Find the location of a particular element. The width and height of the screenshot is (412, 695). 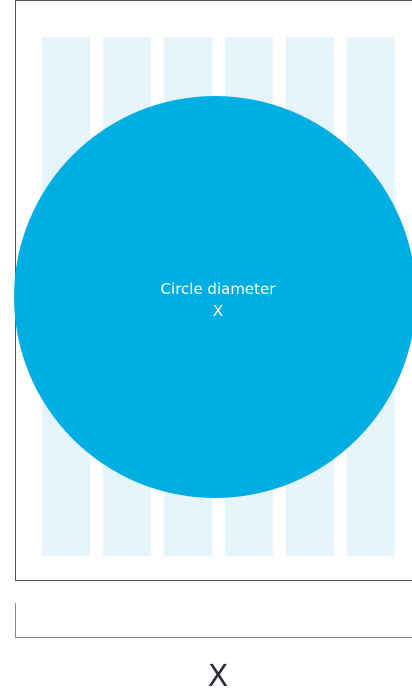

dimension-label: X is located at coordinates (218, 676).